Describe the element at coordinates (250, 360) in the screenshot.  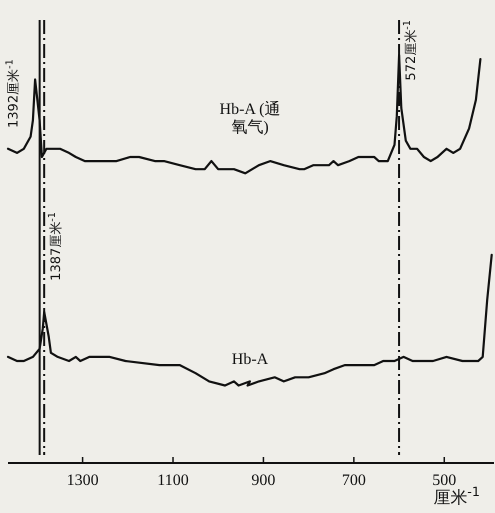
I see `series-label: Hb-A` at that location.